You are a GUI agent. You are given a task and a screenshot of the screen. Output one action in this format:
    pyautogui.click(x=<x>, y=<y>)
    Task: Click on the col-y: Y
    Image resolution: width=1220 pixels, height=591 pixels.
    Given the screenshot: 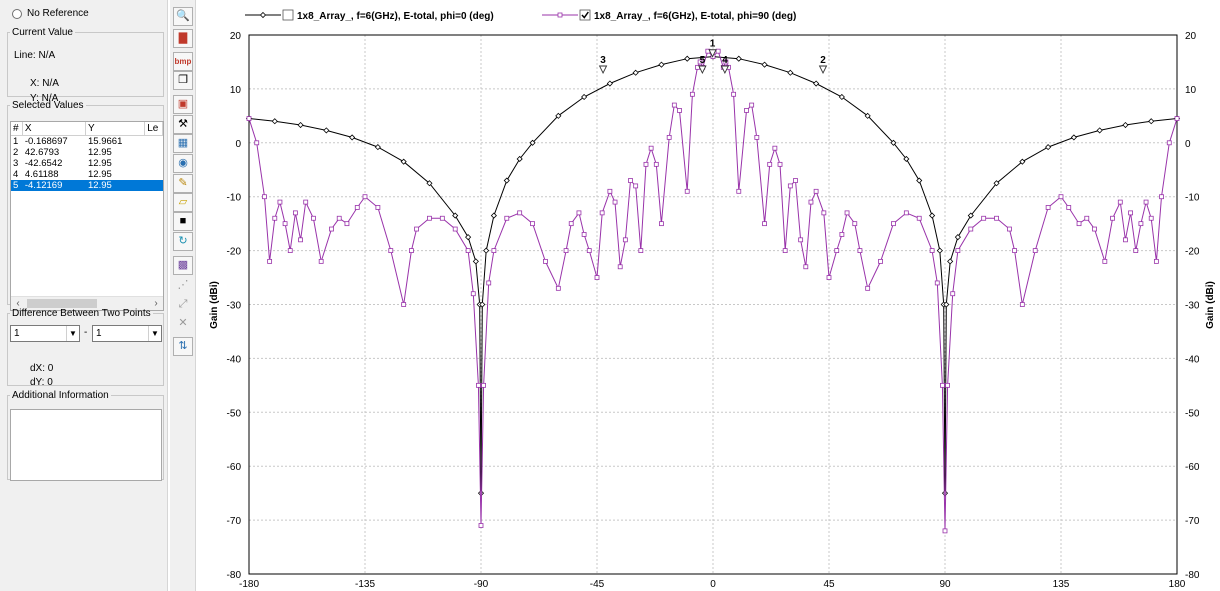 What is the action you would take?
    pyautogui.click(x=116, y=128)
    